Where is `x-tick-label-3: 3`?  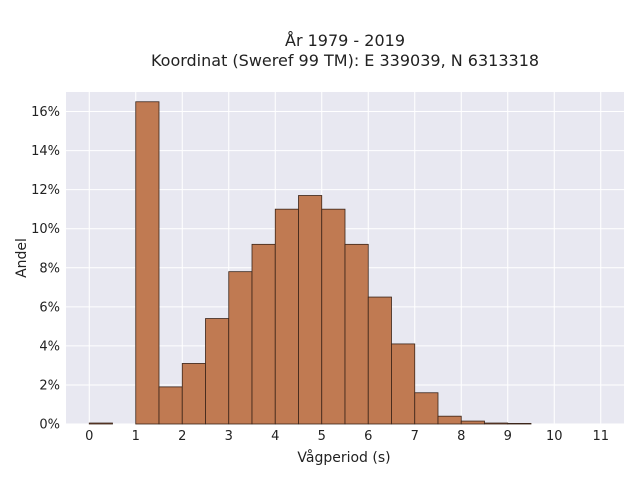
x-tick-label-3: 3 is located at coordinates (229, 436).